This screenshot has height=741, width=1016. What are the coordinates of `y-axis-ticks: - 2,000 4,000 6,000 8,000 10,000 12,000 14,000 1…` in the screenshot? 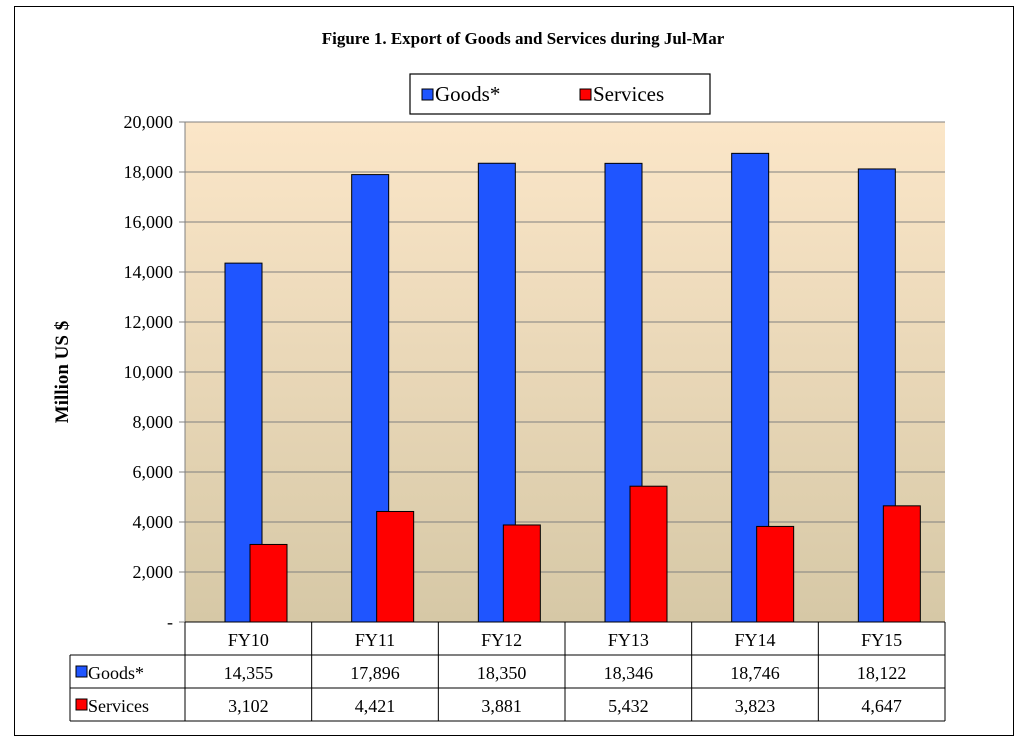 It's located at (154, 372).